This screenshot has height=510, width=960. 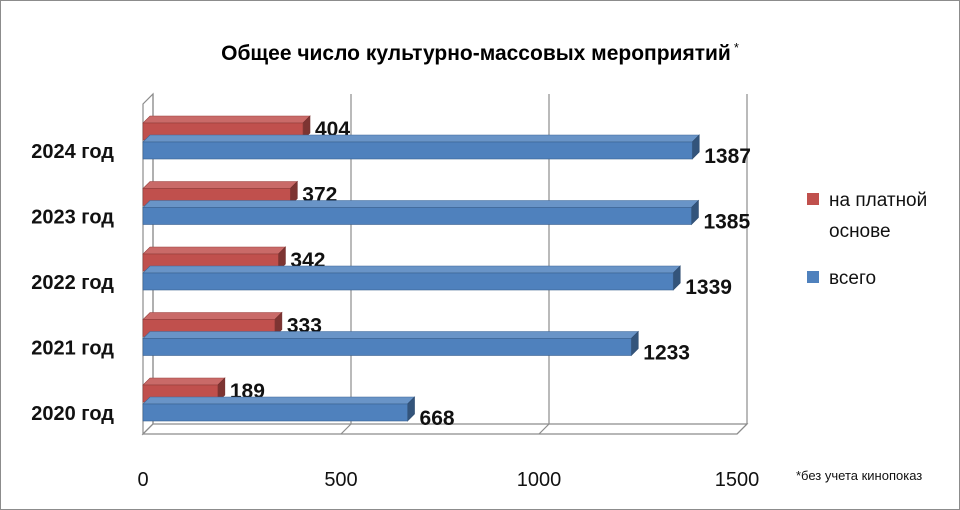 What do you see at coordinates (666, 353) in the screenshot?
I see `data-label: 1233` at bounding box center [666, 353].